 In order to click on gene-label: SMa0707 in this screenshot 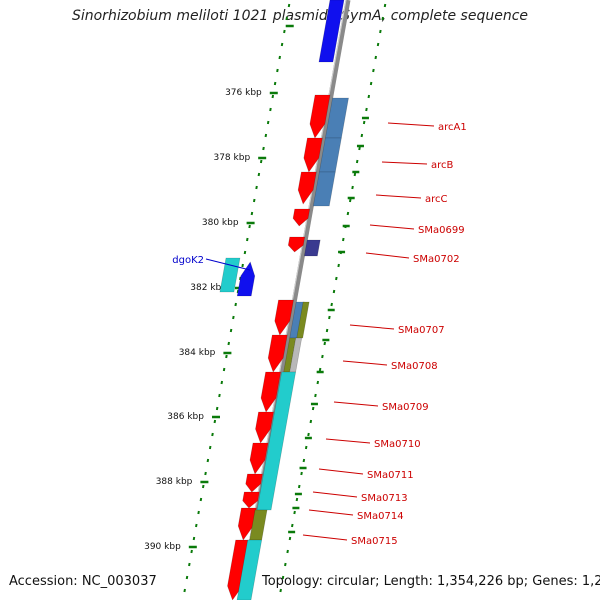, I will do `click(421, 330)`.